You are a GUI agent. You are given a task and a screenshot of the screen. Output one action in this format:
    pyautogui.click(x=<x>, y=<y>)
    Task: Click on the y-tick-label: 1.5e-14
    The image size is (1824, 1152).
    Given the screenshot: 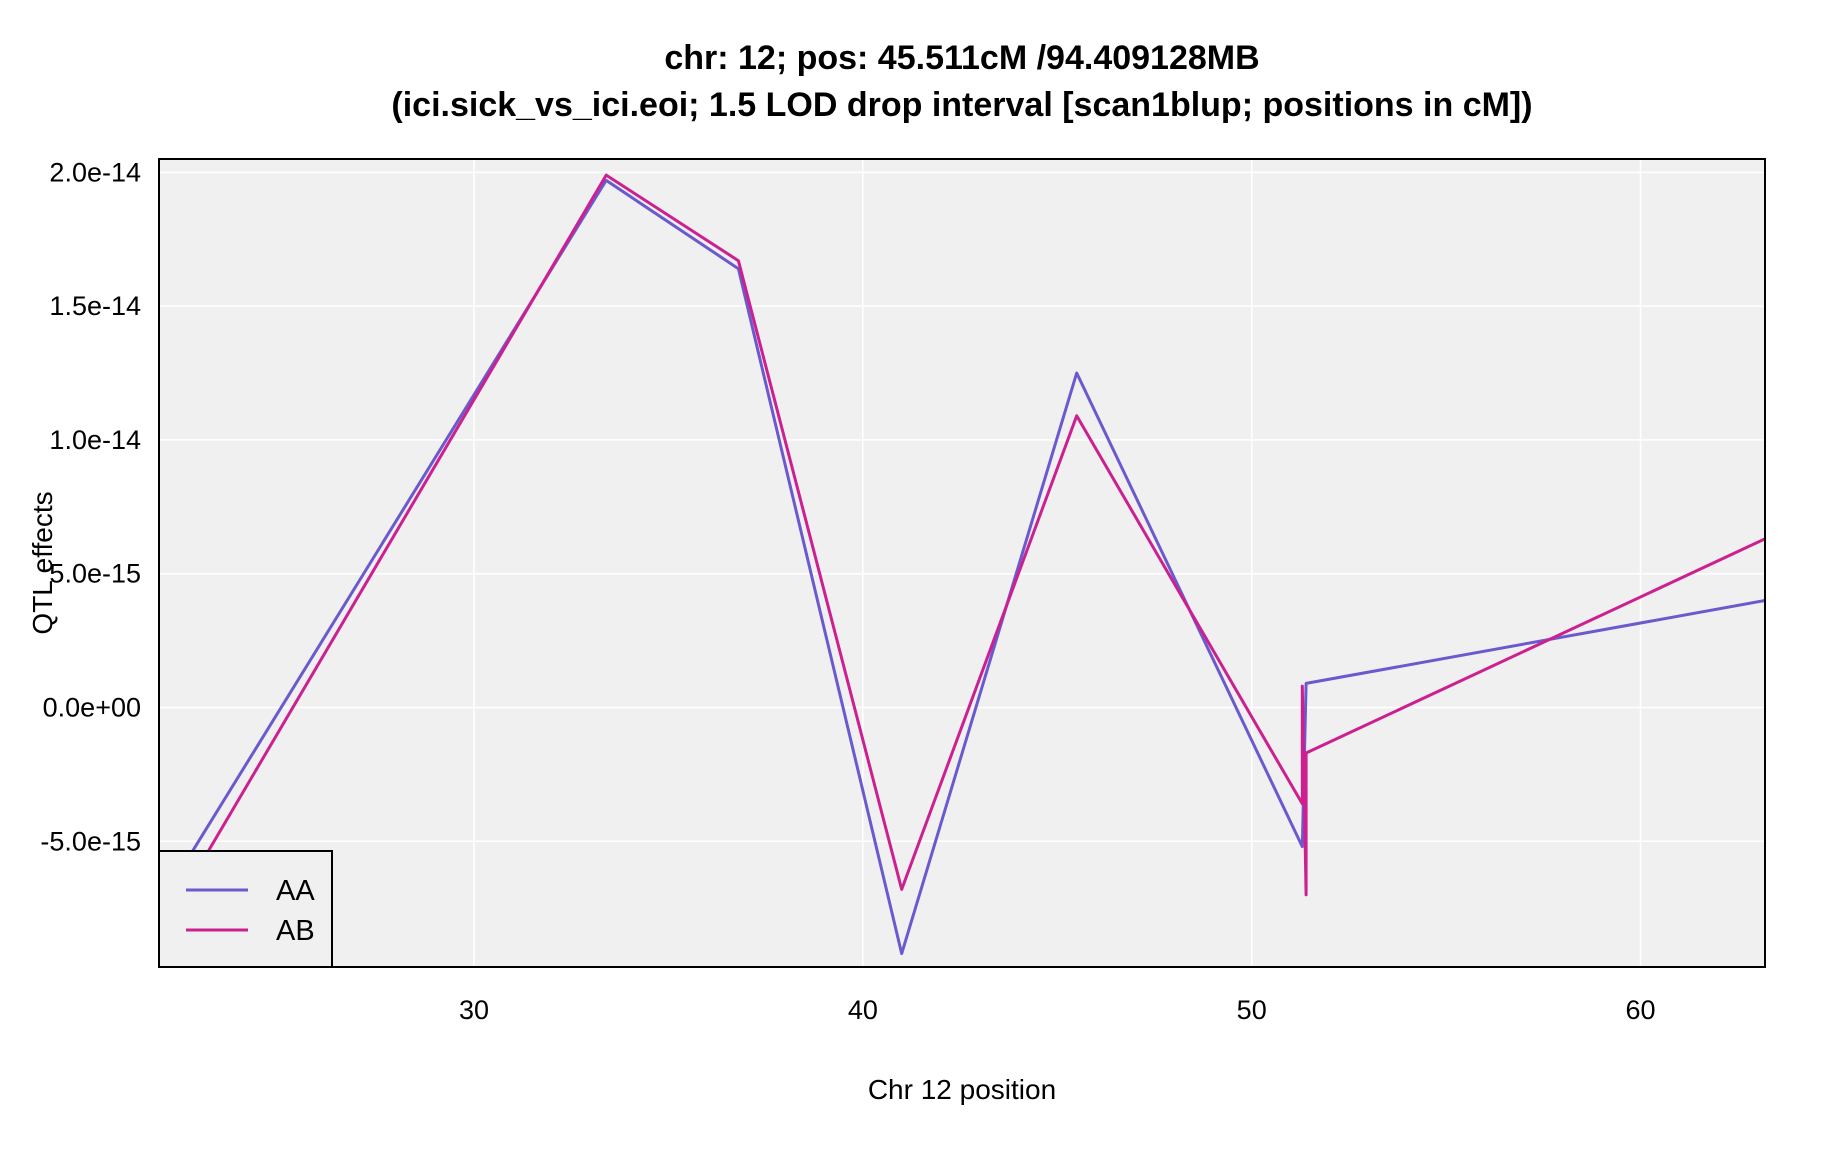 What is the action you would take?
    pyautogui.click(x=95, y=306)
    